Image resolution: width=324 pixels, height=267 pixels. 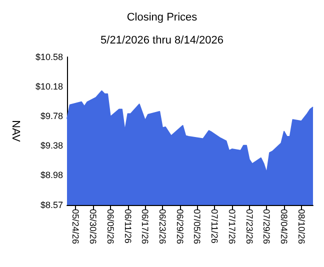 What do you see at coordinates (284, 226) in the screenshot?
I see `x-tick-label: 08/04/26` at bounding box center [284, 226].